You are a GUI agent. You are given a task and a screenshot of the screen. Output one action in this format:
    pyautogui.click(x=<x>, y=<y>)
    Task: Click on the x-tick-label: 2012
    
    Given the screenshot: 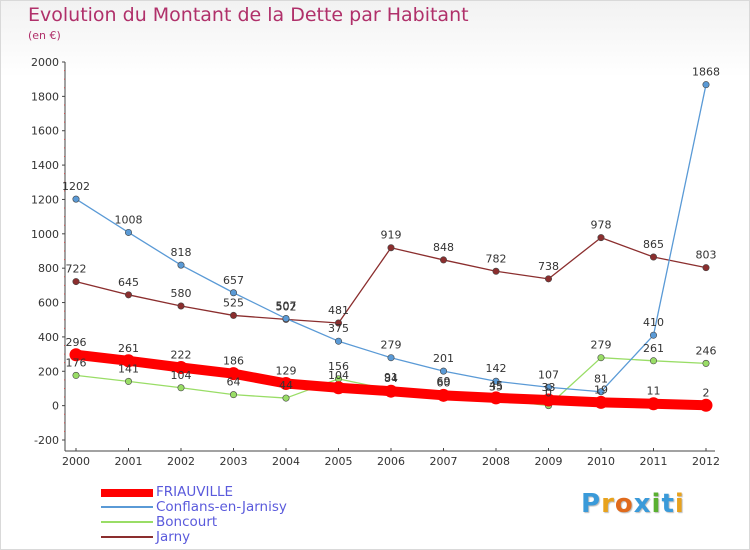 What is the action you would take?
    pyautogui.click(x=706, y=461)
    